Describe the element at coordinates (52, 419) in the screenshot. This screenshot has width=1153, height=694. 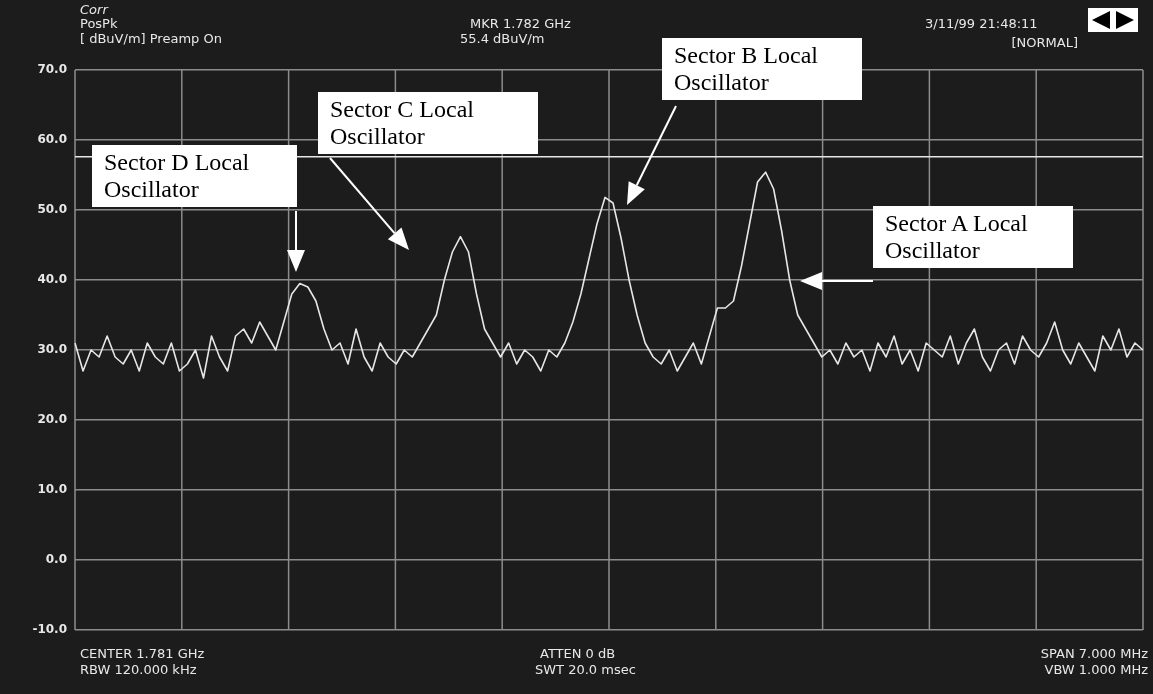
I see `y-tick-label: 20.0` at that location.